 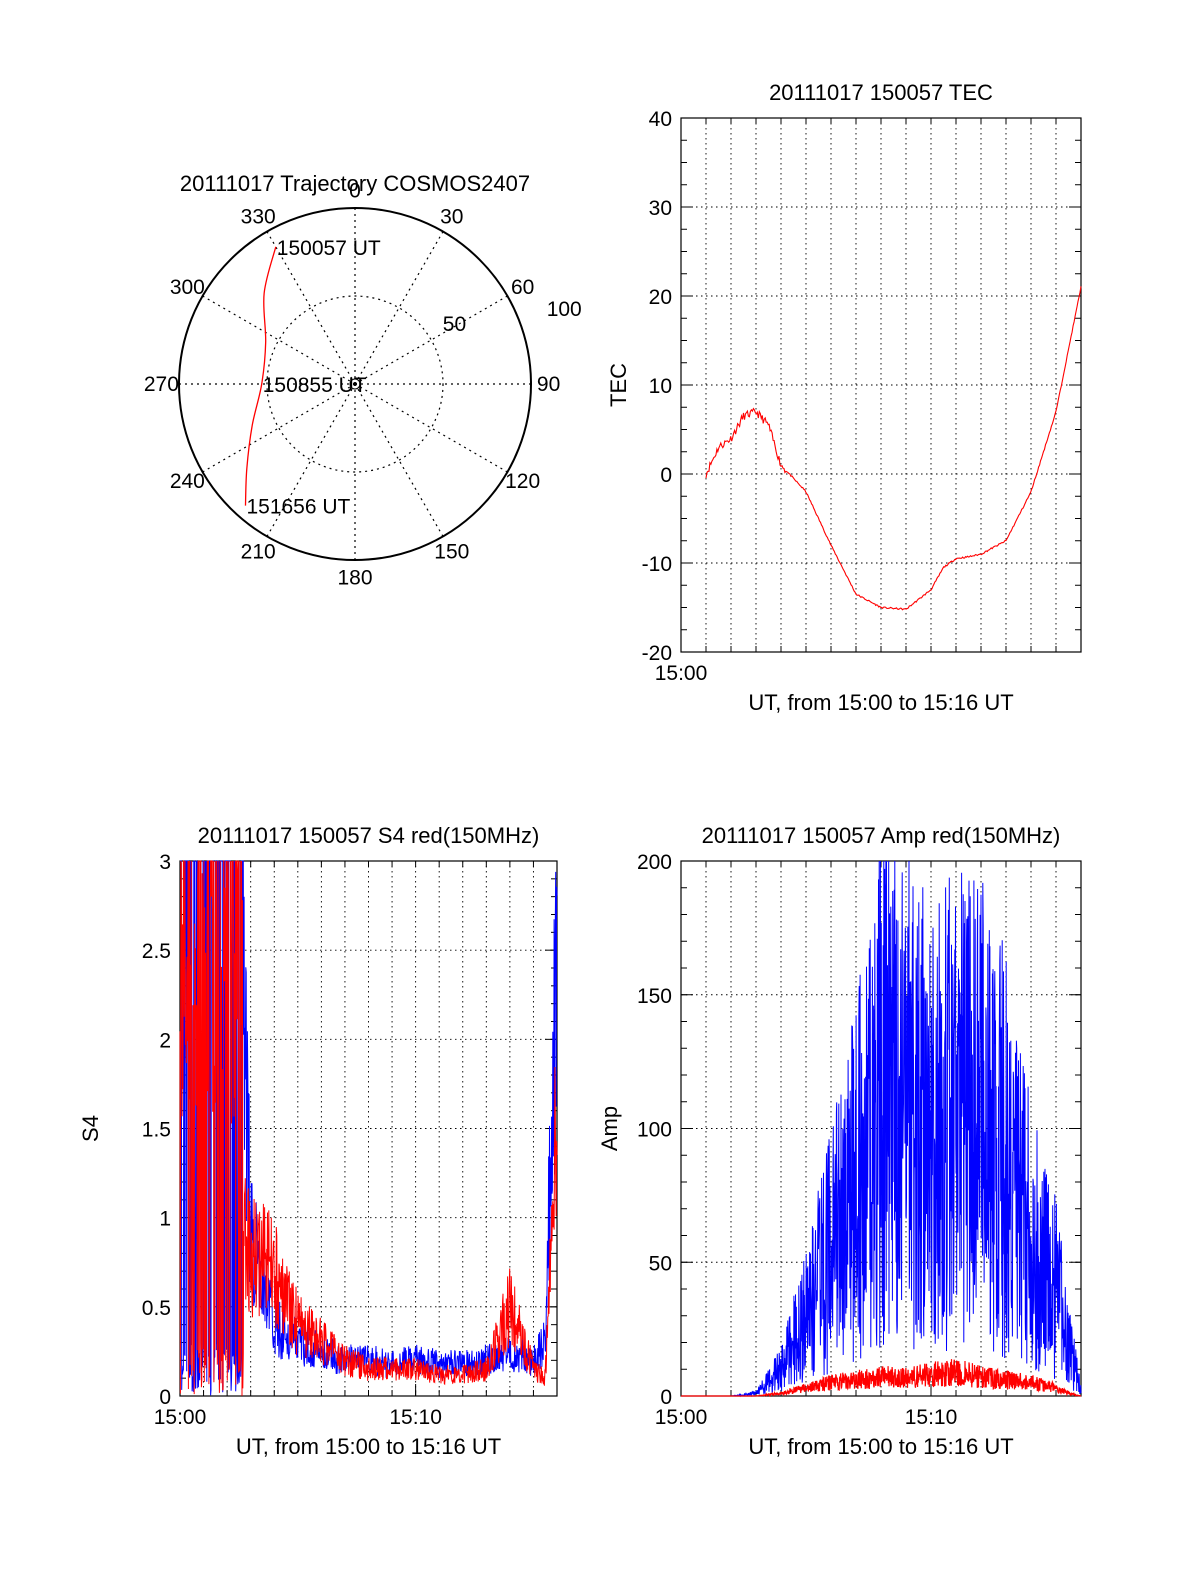 I want to click on polar-azimuth-label: 0, so click(x=355, y=190).